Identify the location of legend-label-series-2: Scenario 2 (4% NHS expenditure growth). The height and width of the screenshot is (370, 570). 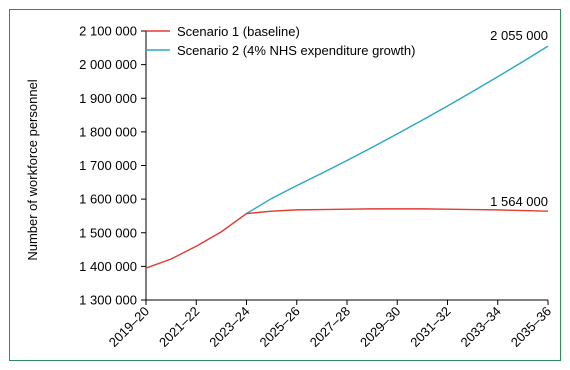
(296, 50).